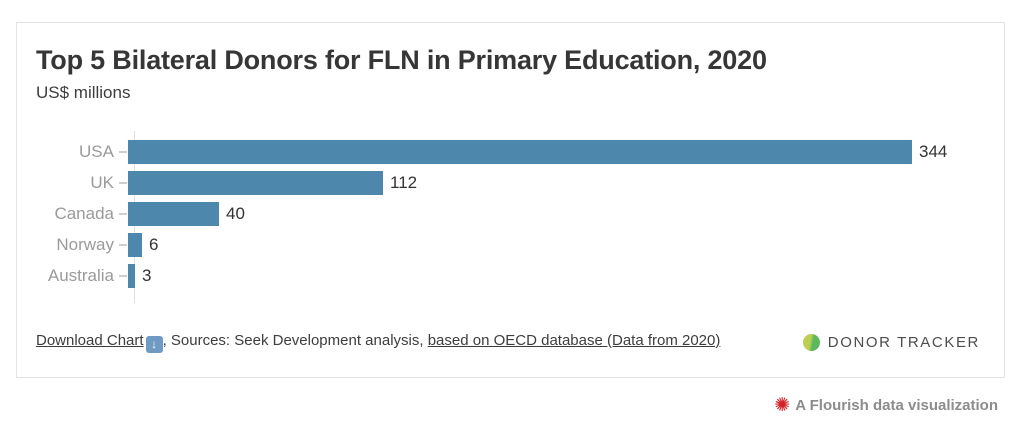 The width and height of the screenshot is (1022, 437). What do you see at coordinates (903, 343) in the screenshot?
I see `donor-tracker-logo-text: DONOR TRACKER` at bounding box center [903, 343].